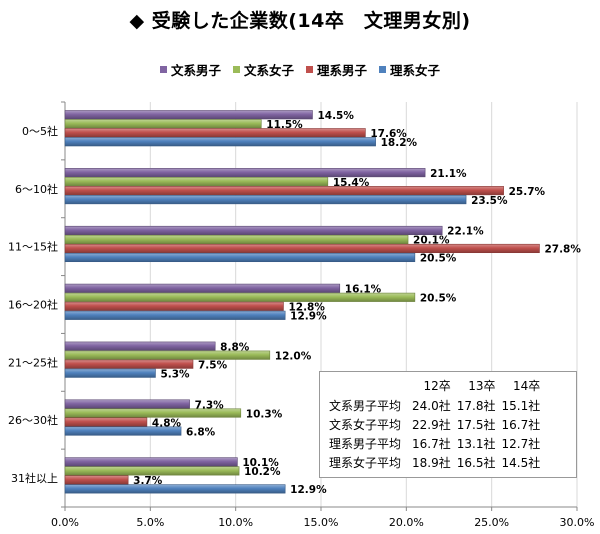  I want to click on stats-header-row: 12卒 13卒 14卒, so click(434, 386).